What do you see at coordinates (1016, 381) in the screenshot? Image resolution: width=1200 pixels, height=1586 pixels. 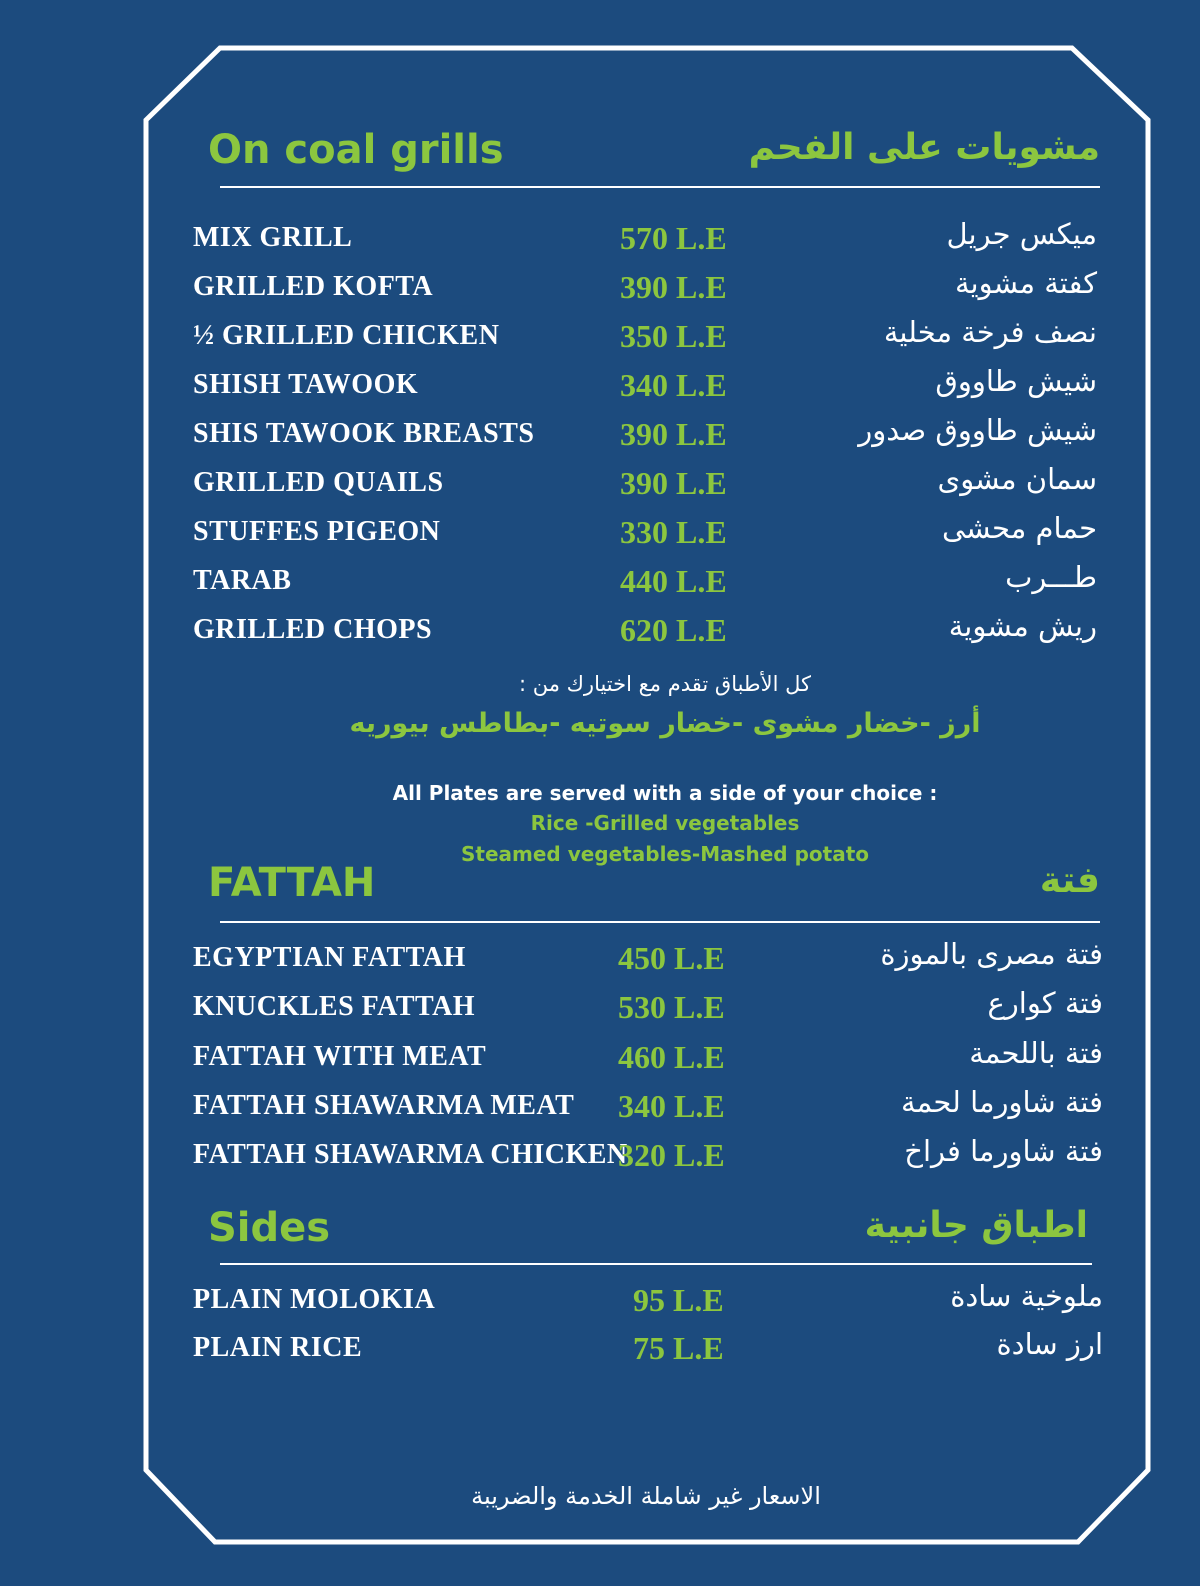 I see `item-name-ar: شيش طاووق` at bounding box center [1016, 381].